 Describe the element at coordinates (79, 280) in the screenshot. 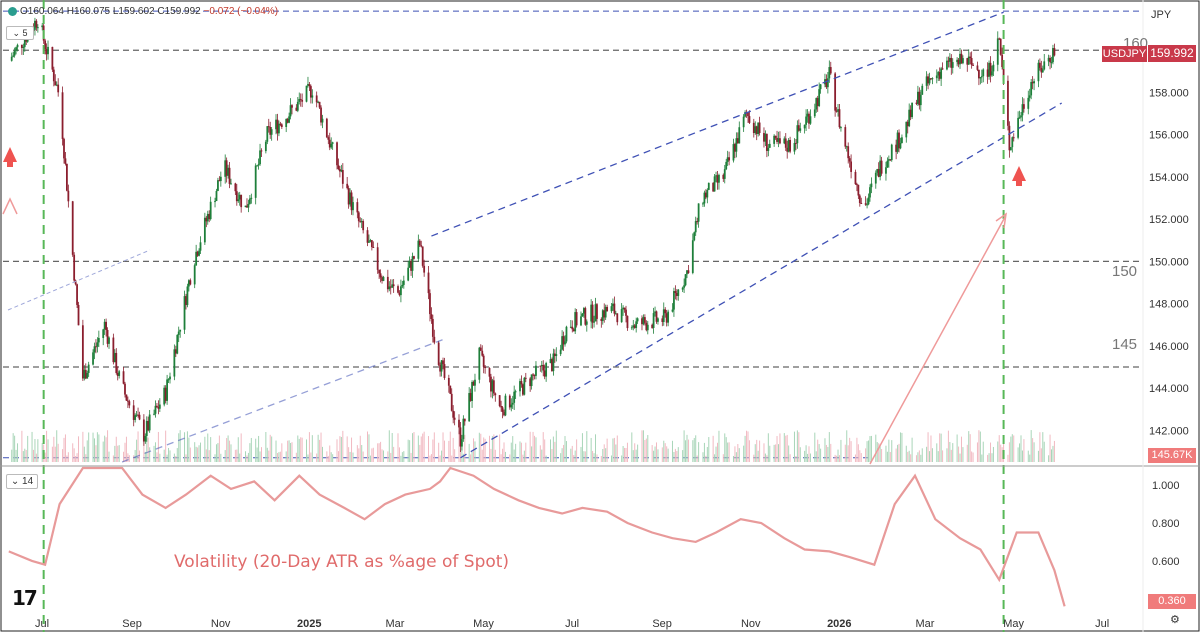

I see `faded-trendline` at that location.